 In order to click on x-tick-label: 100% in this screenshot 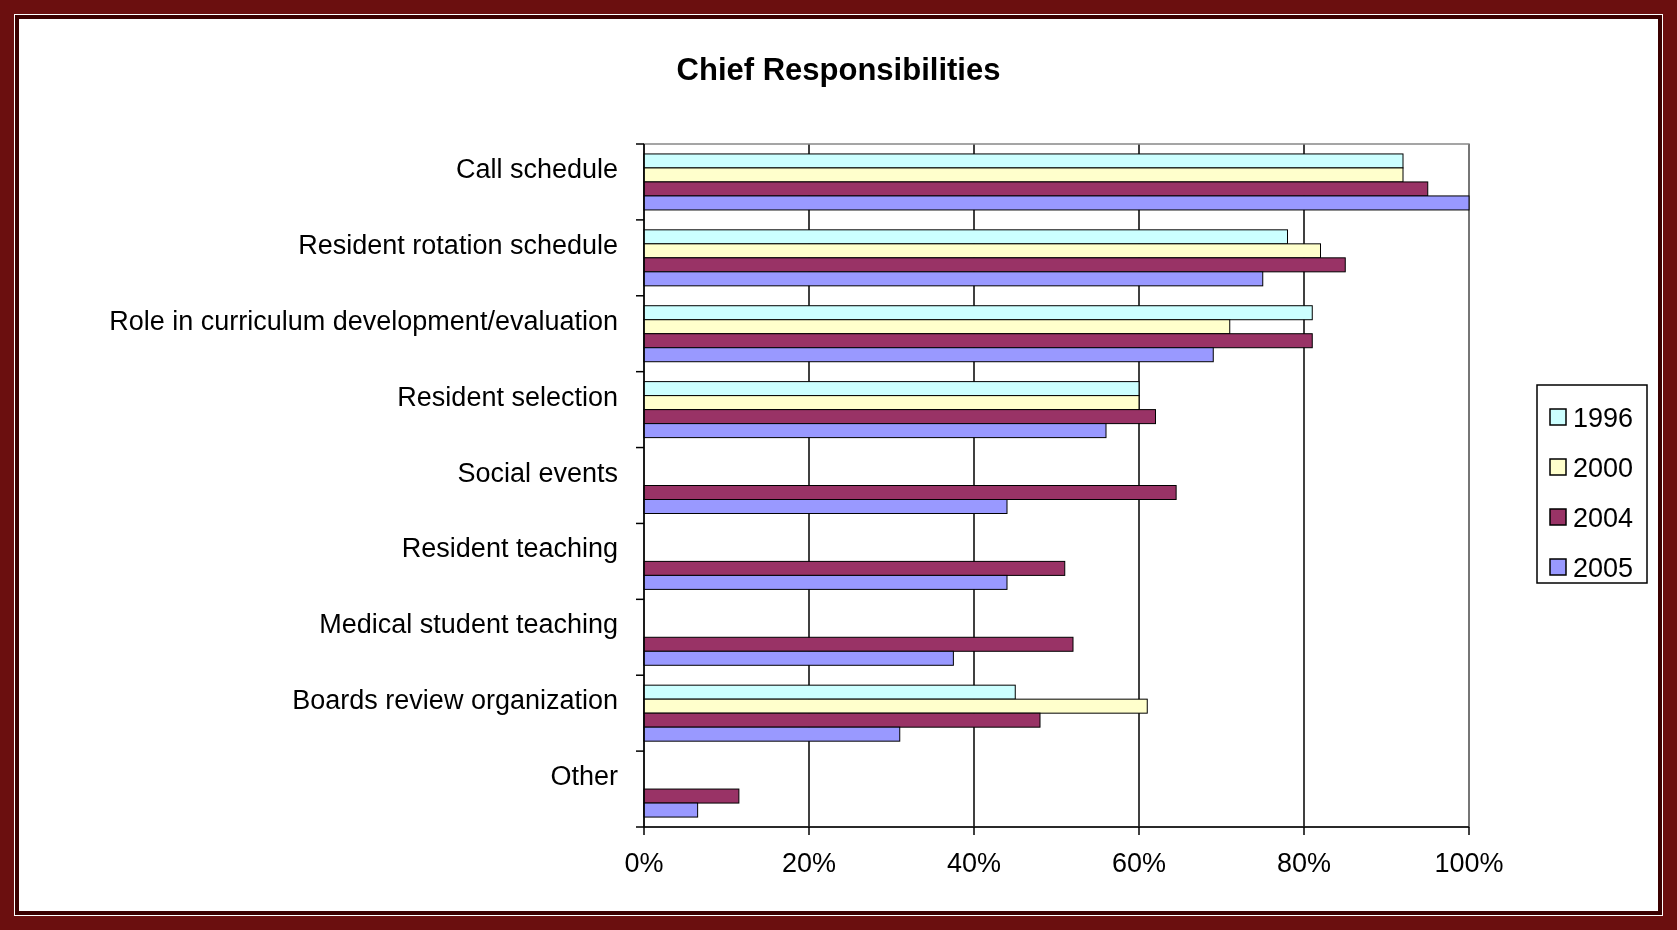, I will do `click(1469, 863)`.